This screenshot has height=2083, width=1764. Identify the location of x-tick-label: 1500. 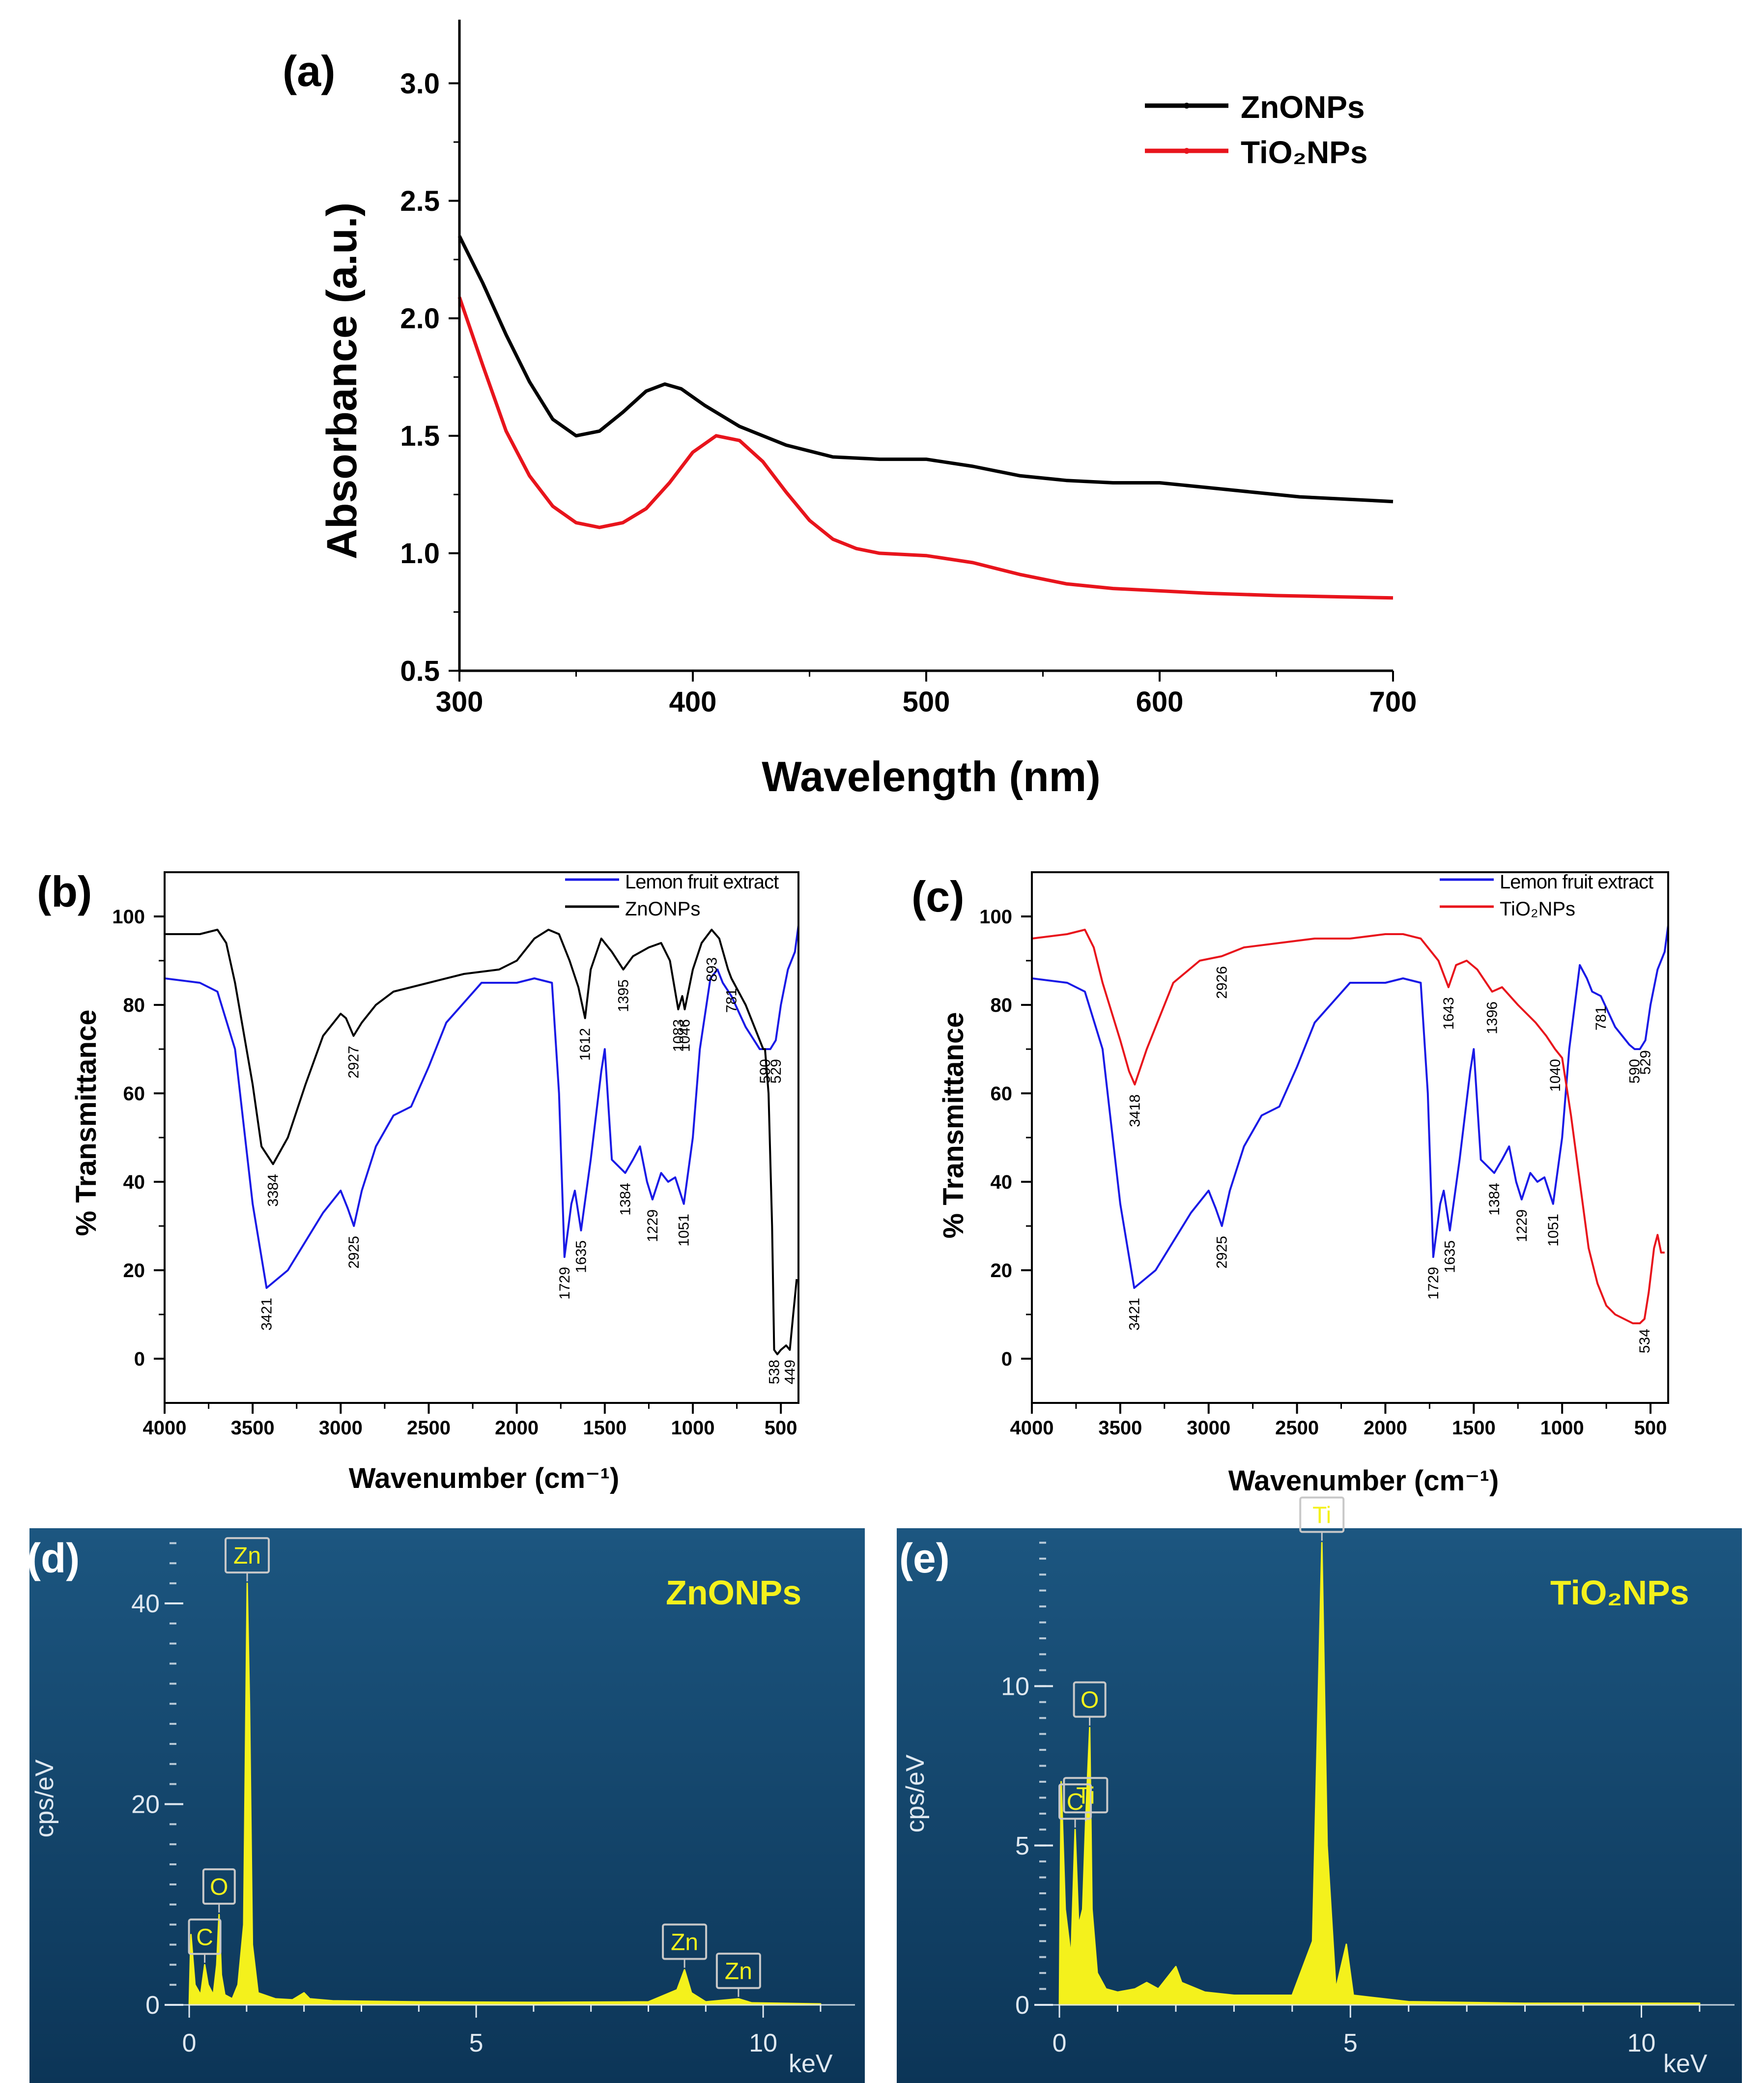
(605, 1428).